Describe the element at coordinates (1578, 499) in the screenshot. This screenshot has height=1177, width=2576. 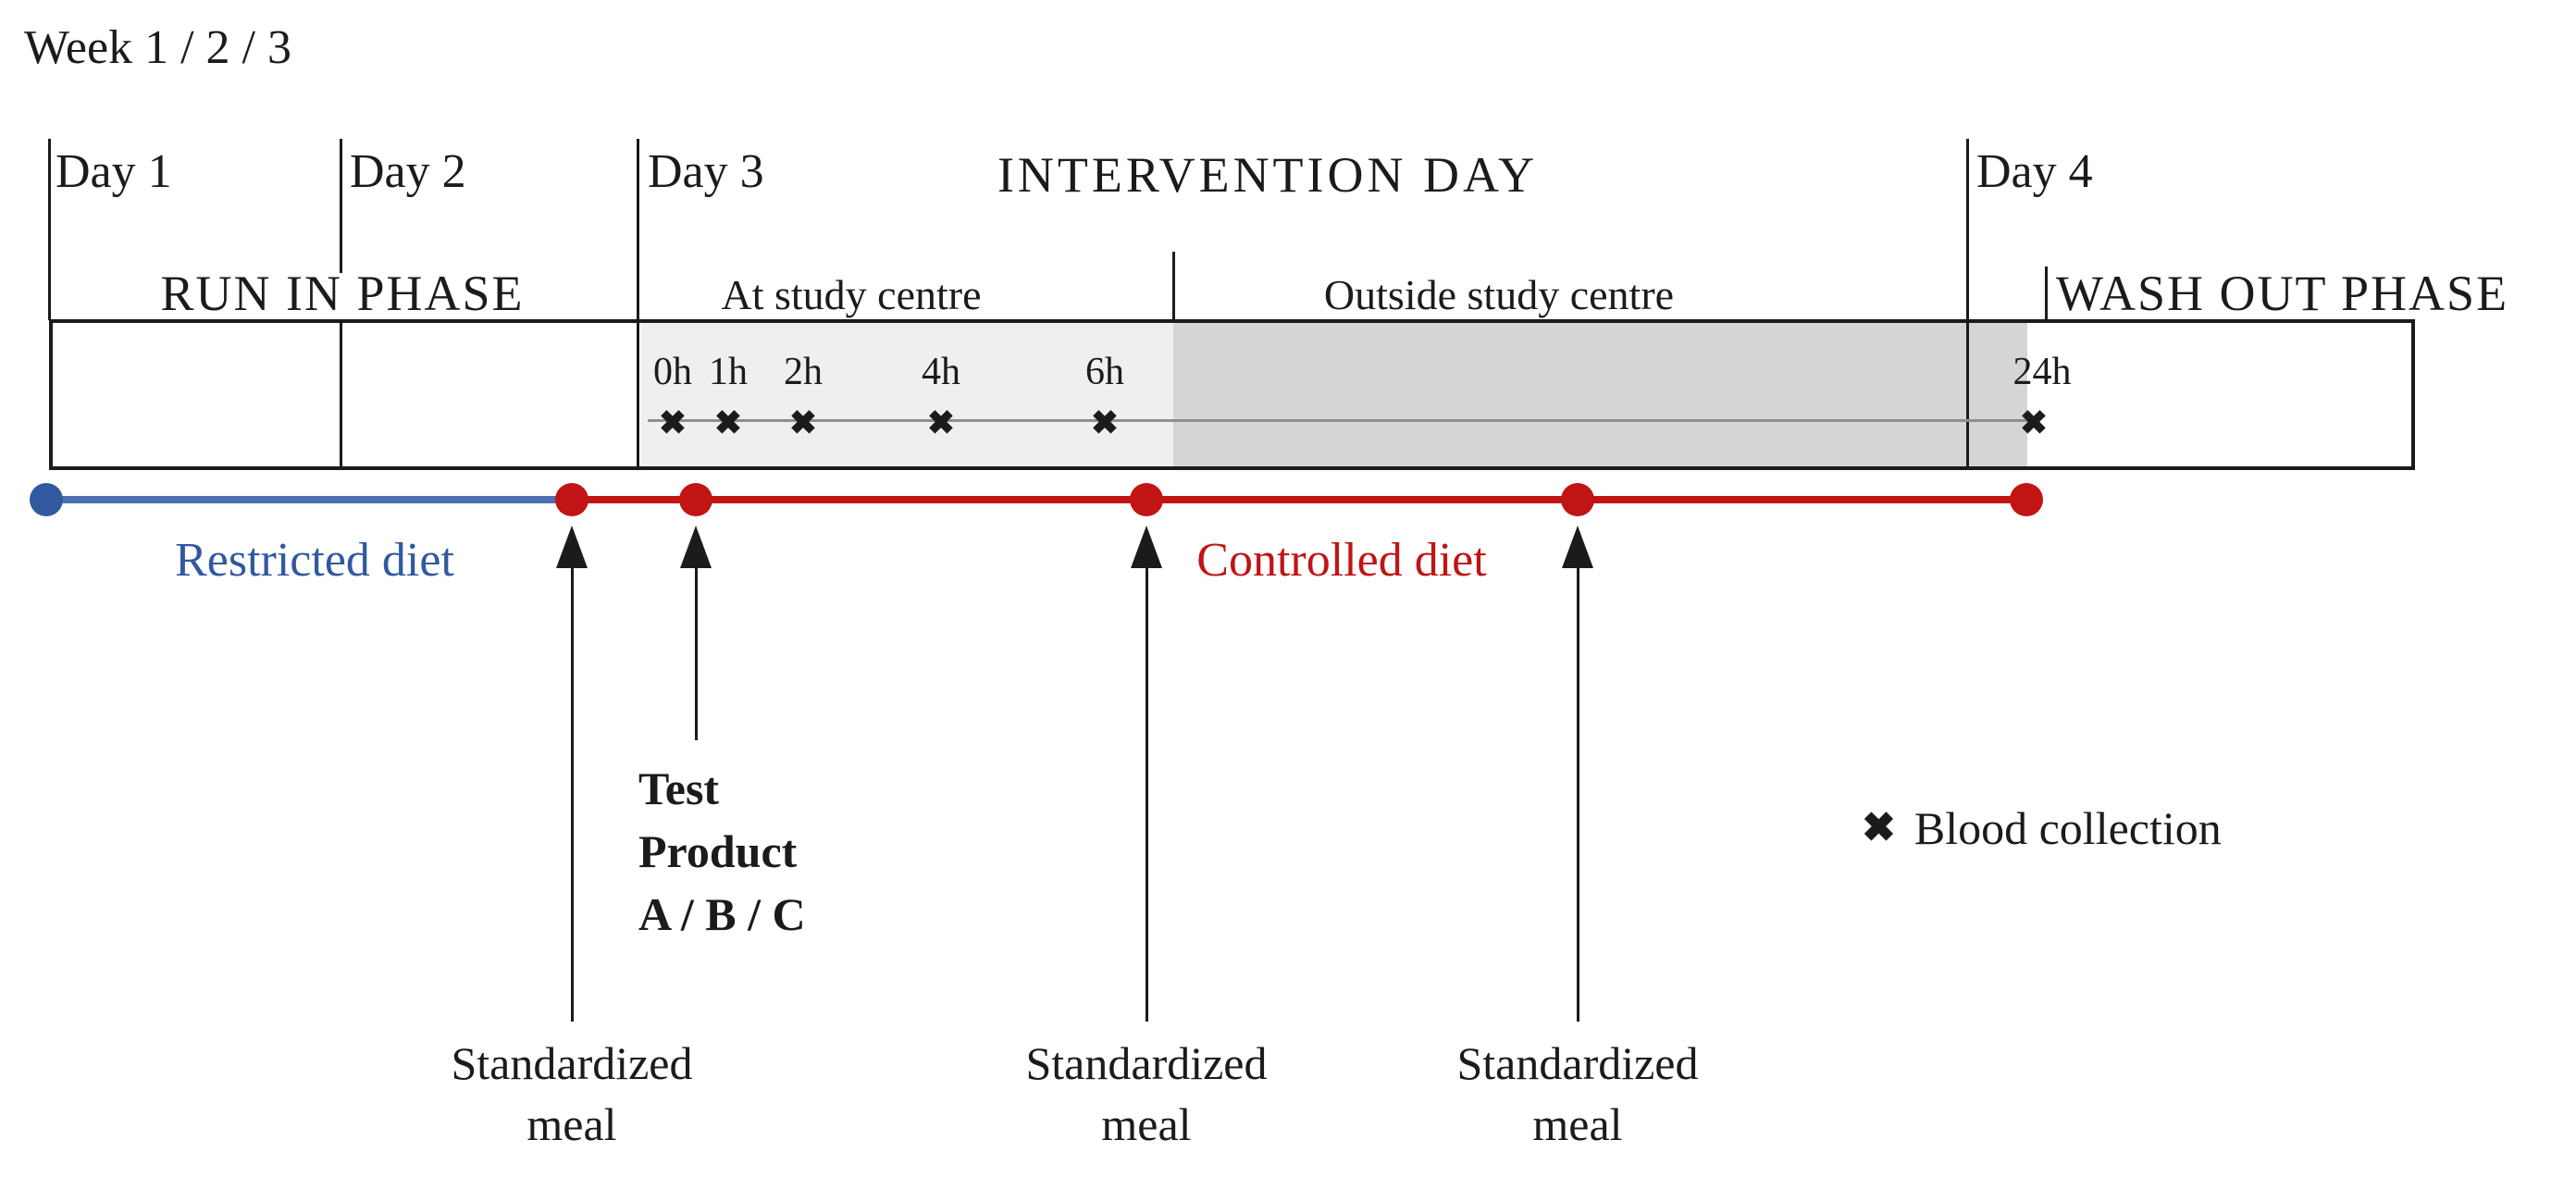
I see `timeline-dot-meal3` at that location.